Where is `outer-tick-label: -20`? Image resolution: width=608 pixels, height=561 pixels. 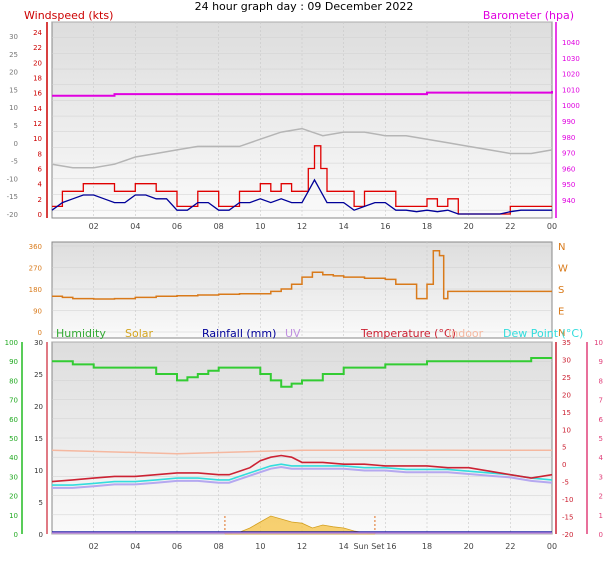 outer-tick-label: -20 is located at coordinates (12, 215).